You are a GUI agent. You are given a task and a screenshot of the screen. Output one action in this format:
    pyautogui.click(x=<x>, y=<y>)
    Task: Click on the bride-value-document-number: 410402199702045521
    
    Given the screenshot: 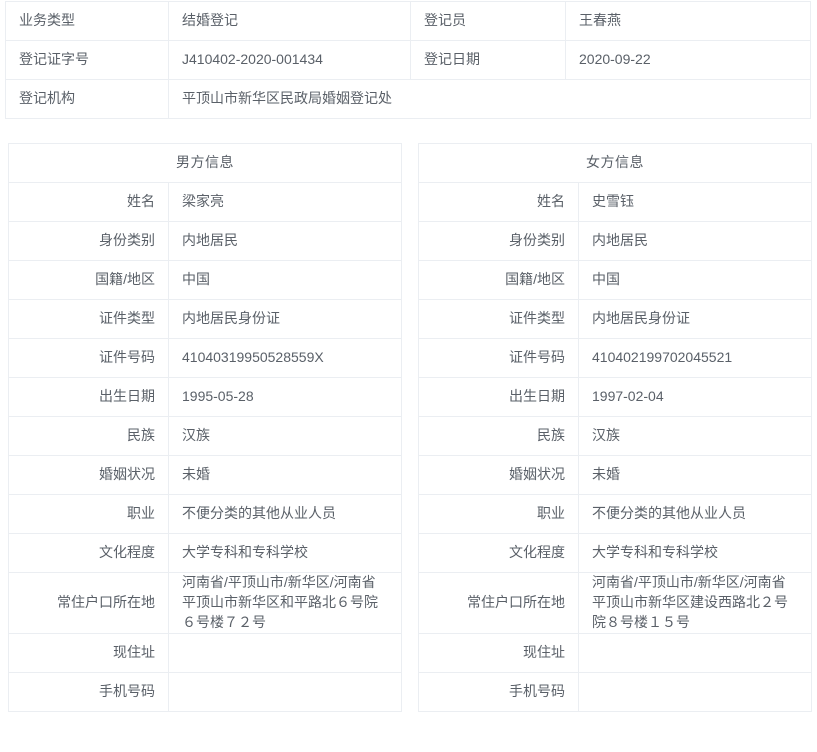 What is the action you would take?
    pyautogui.click(x=695, y=358)
    